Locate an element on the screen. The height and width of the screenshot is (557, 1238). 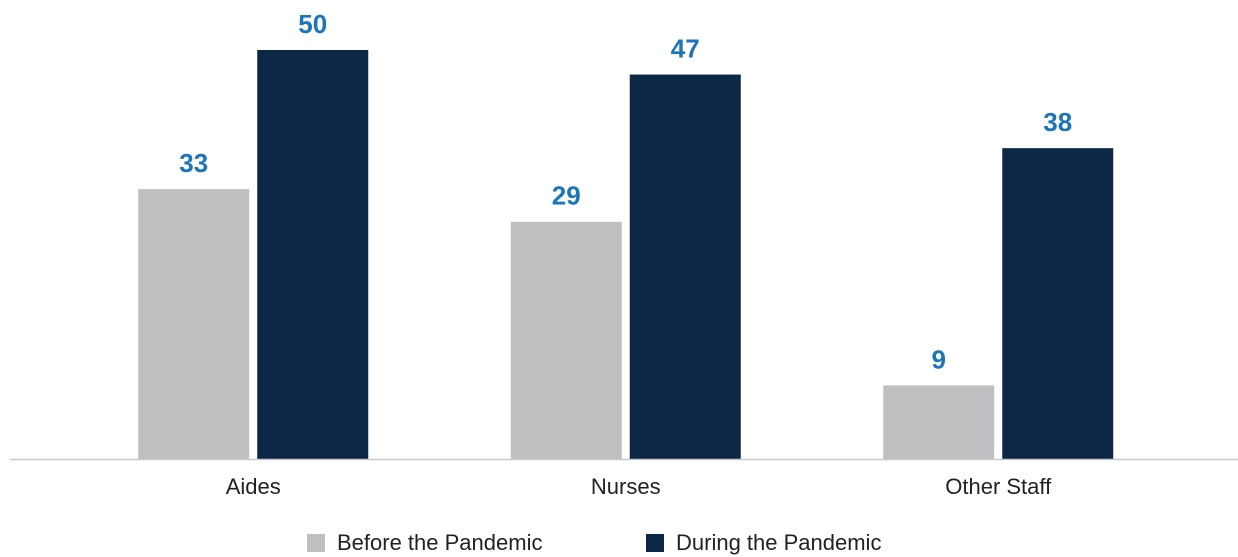
value-label: 9 is located at coordinates (939, 359).